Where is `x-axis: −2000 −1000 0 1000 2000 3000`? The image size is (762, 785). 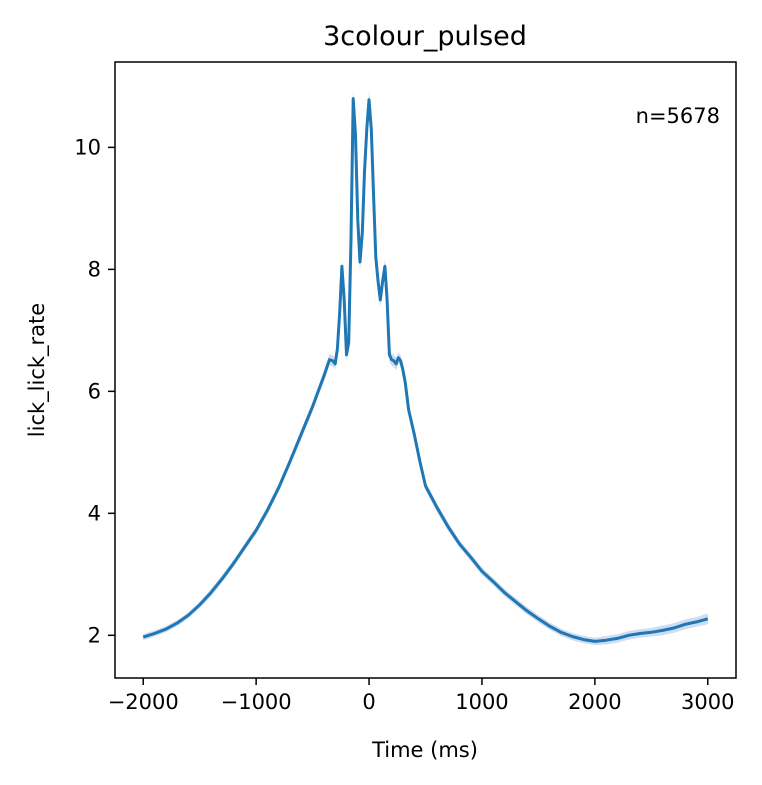
x-axis: −2000 −1000 0 1000 2000 3000 is located at coordinates (421, 696).